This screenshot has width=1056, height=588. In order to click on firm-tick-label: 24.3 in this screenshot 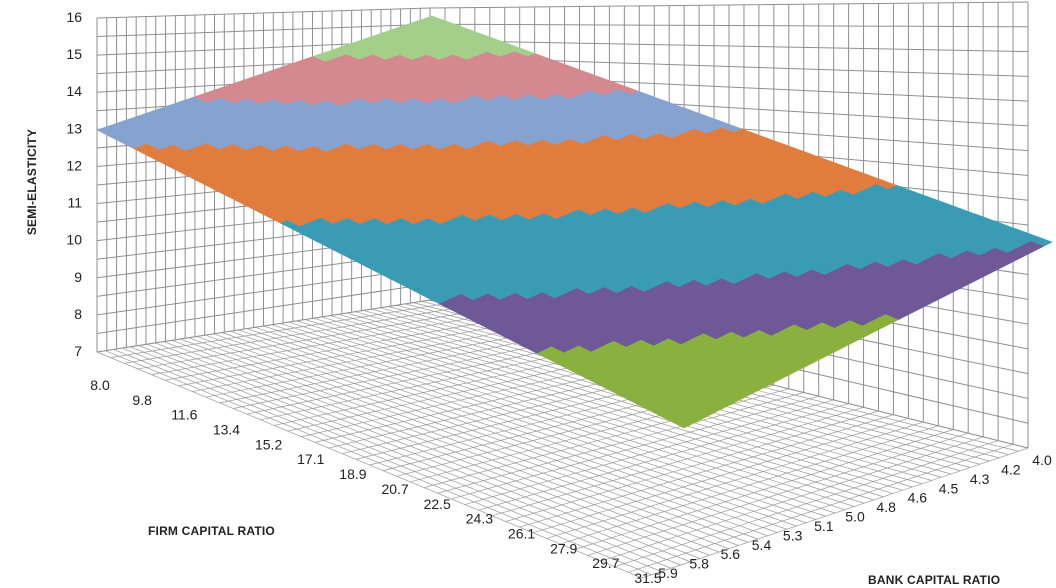, I will do `click(479, 519)`.